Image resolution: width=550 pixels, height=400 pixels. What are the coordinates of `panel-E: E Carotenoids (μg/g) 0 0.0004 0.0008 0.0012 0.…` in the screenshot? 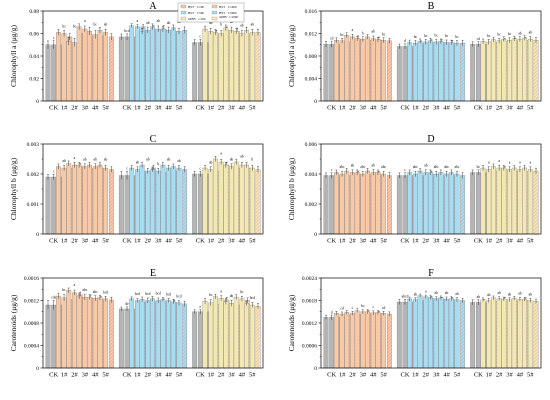 It's located at (136, 323).